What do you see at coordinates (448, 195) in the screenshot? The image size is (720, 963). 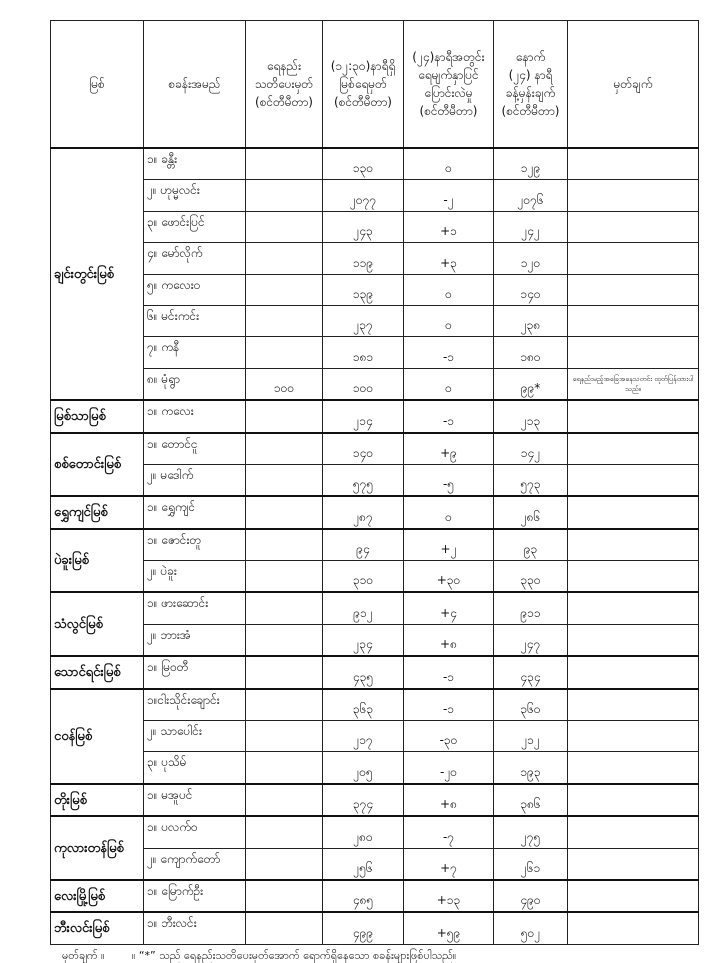 I see `level-change: -၂` at bounding box center [448, 195].